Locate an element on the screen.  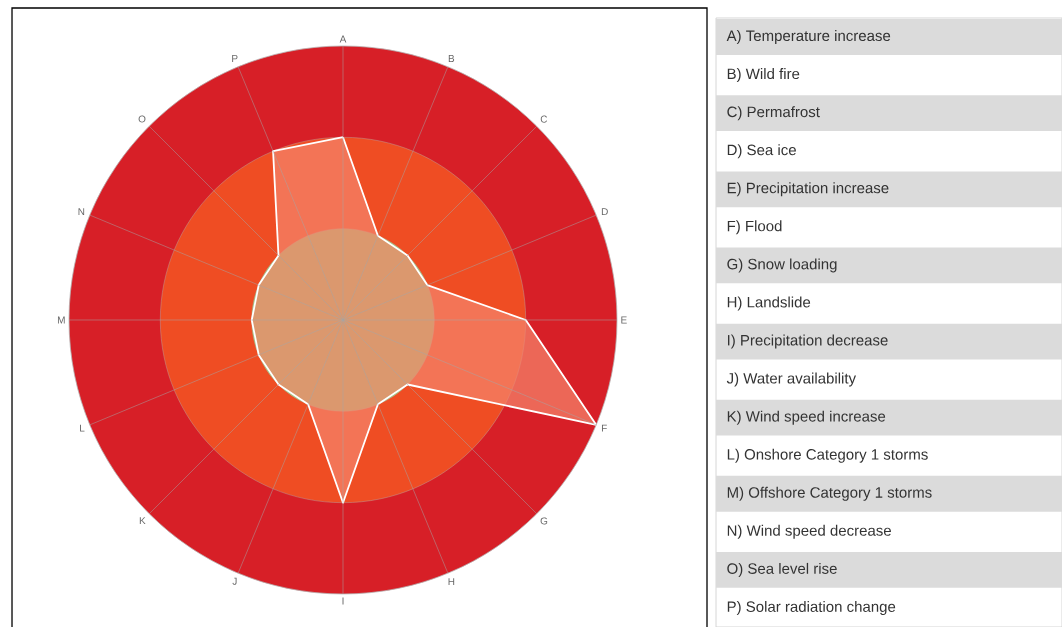
text: D) Sea ice is located at coordinates (761, 151).